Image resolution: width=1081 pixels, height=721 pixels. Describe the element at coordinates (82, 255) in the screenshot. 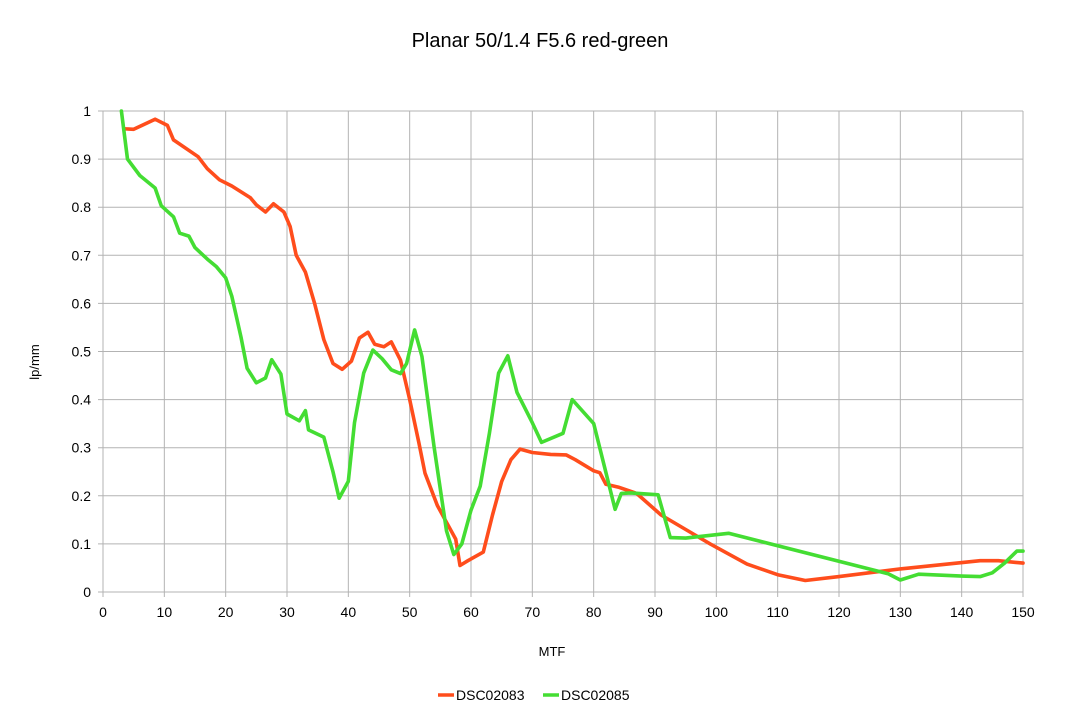

I see `y-tick-label: 0.7` at that location.